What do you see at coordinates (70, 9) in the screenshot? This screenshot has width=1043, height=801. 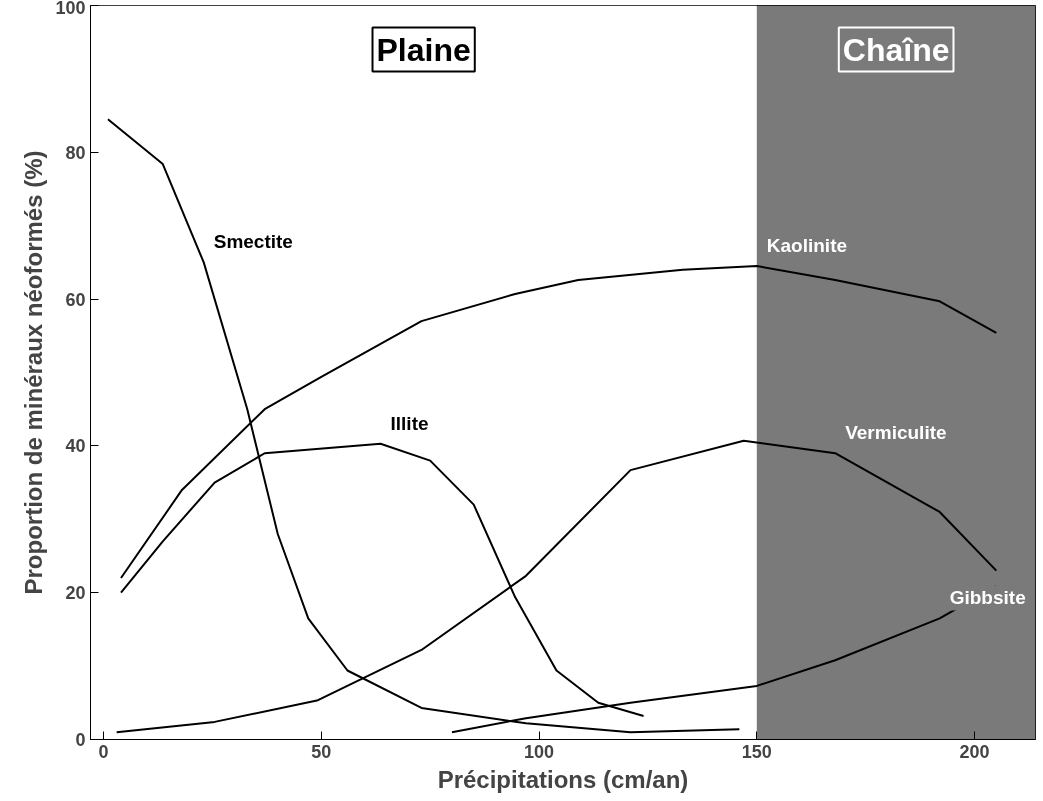 I see `y-tick-label: 100` at bounding box center [70, 9].